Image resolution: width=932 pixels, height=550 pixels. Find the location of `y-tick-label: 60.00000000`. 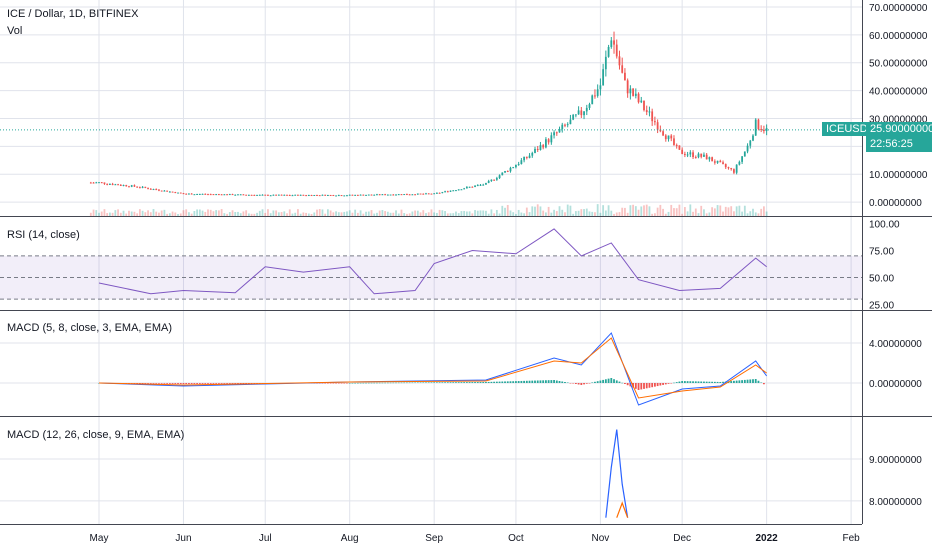

y-tick-label: 60.00000000 is located at coordinates (898, 36).